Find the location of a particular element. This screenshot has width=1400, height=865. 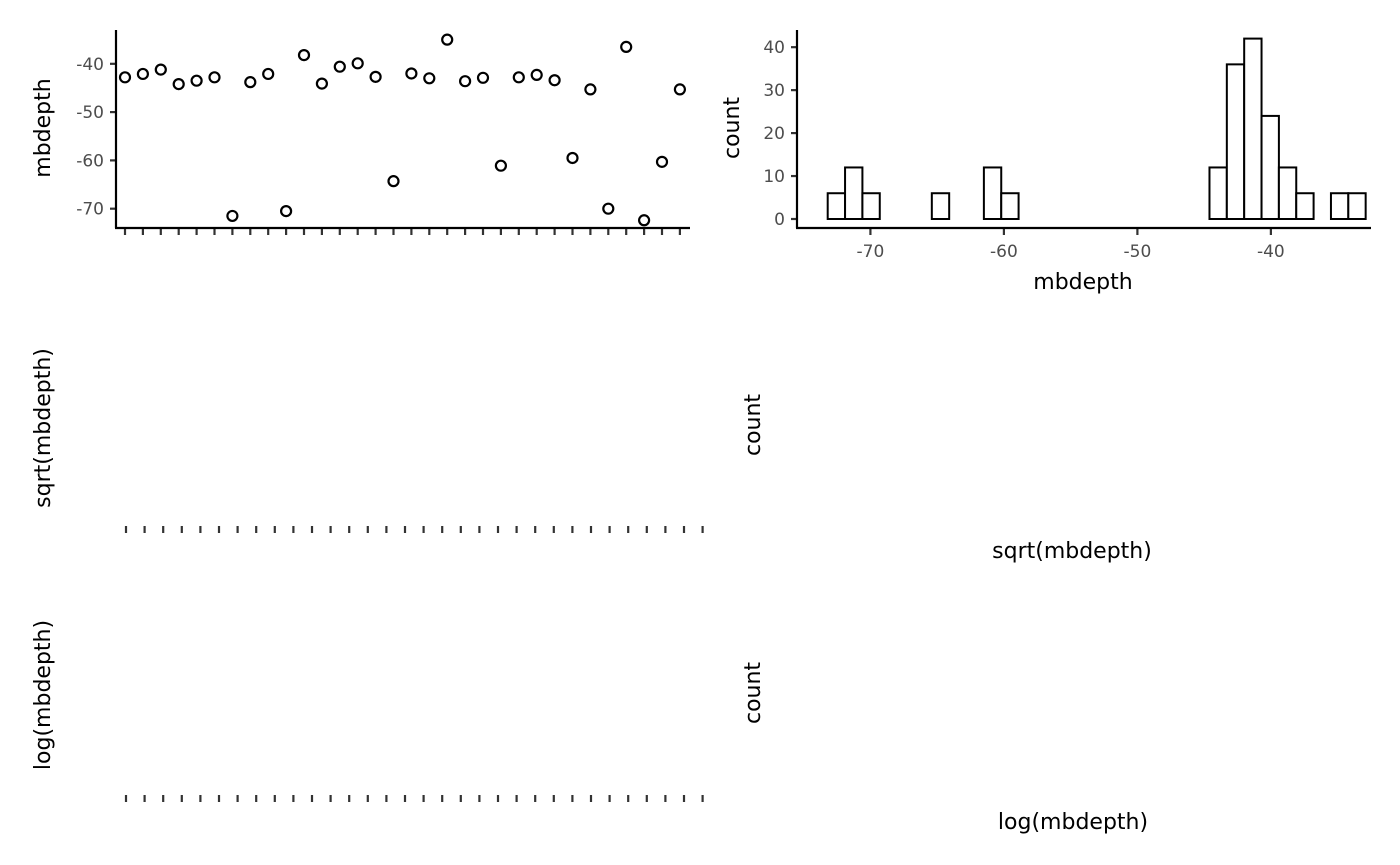

y-axis-title: sqrt(mbdepth) is located at coordinates (43, 428).